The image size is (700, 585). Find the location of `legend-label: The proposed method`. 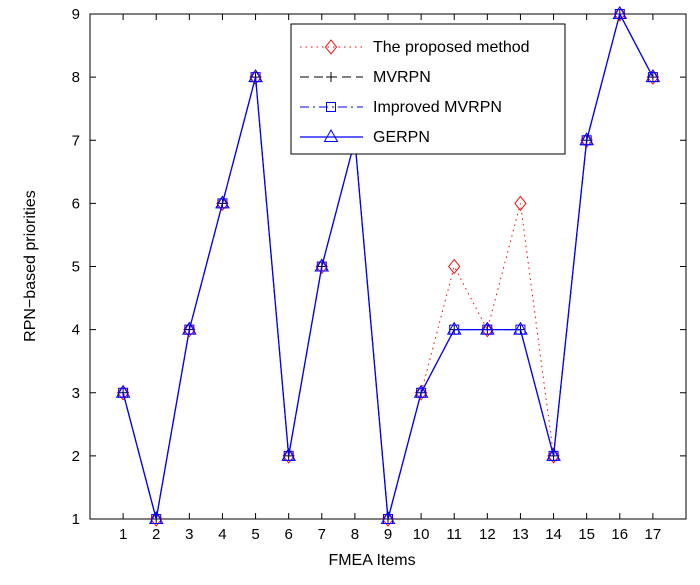

legend-label: The proposed method is located at coordinates (451, 47).